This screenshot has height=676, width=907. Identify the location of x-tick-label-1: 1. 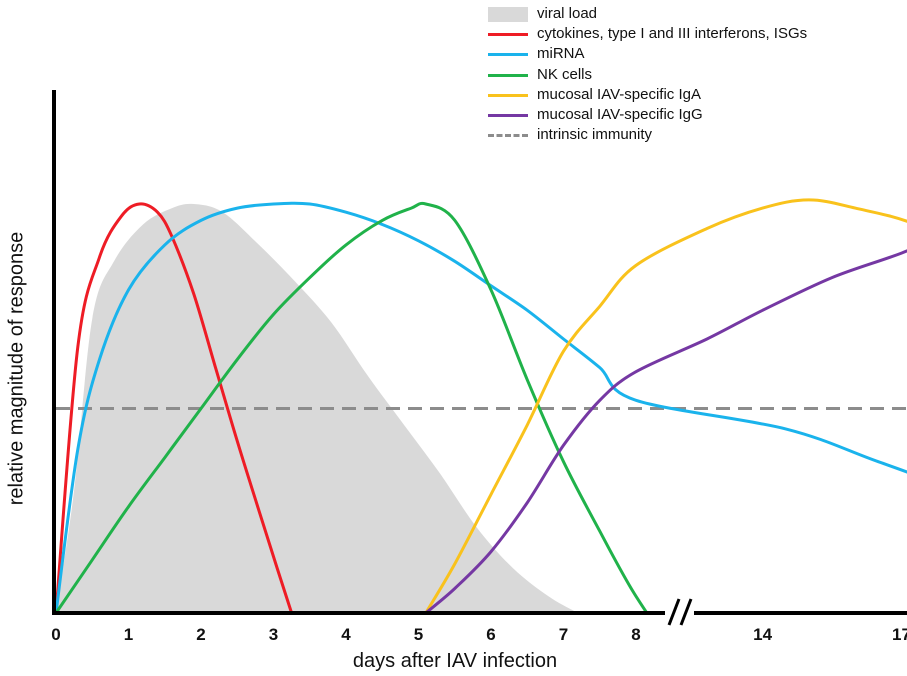
(128, 634).